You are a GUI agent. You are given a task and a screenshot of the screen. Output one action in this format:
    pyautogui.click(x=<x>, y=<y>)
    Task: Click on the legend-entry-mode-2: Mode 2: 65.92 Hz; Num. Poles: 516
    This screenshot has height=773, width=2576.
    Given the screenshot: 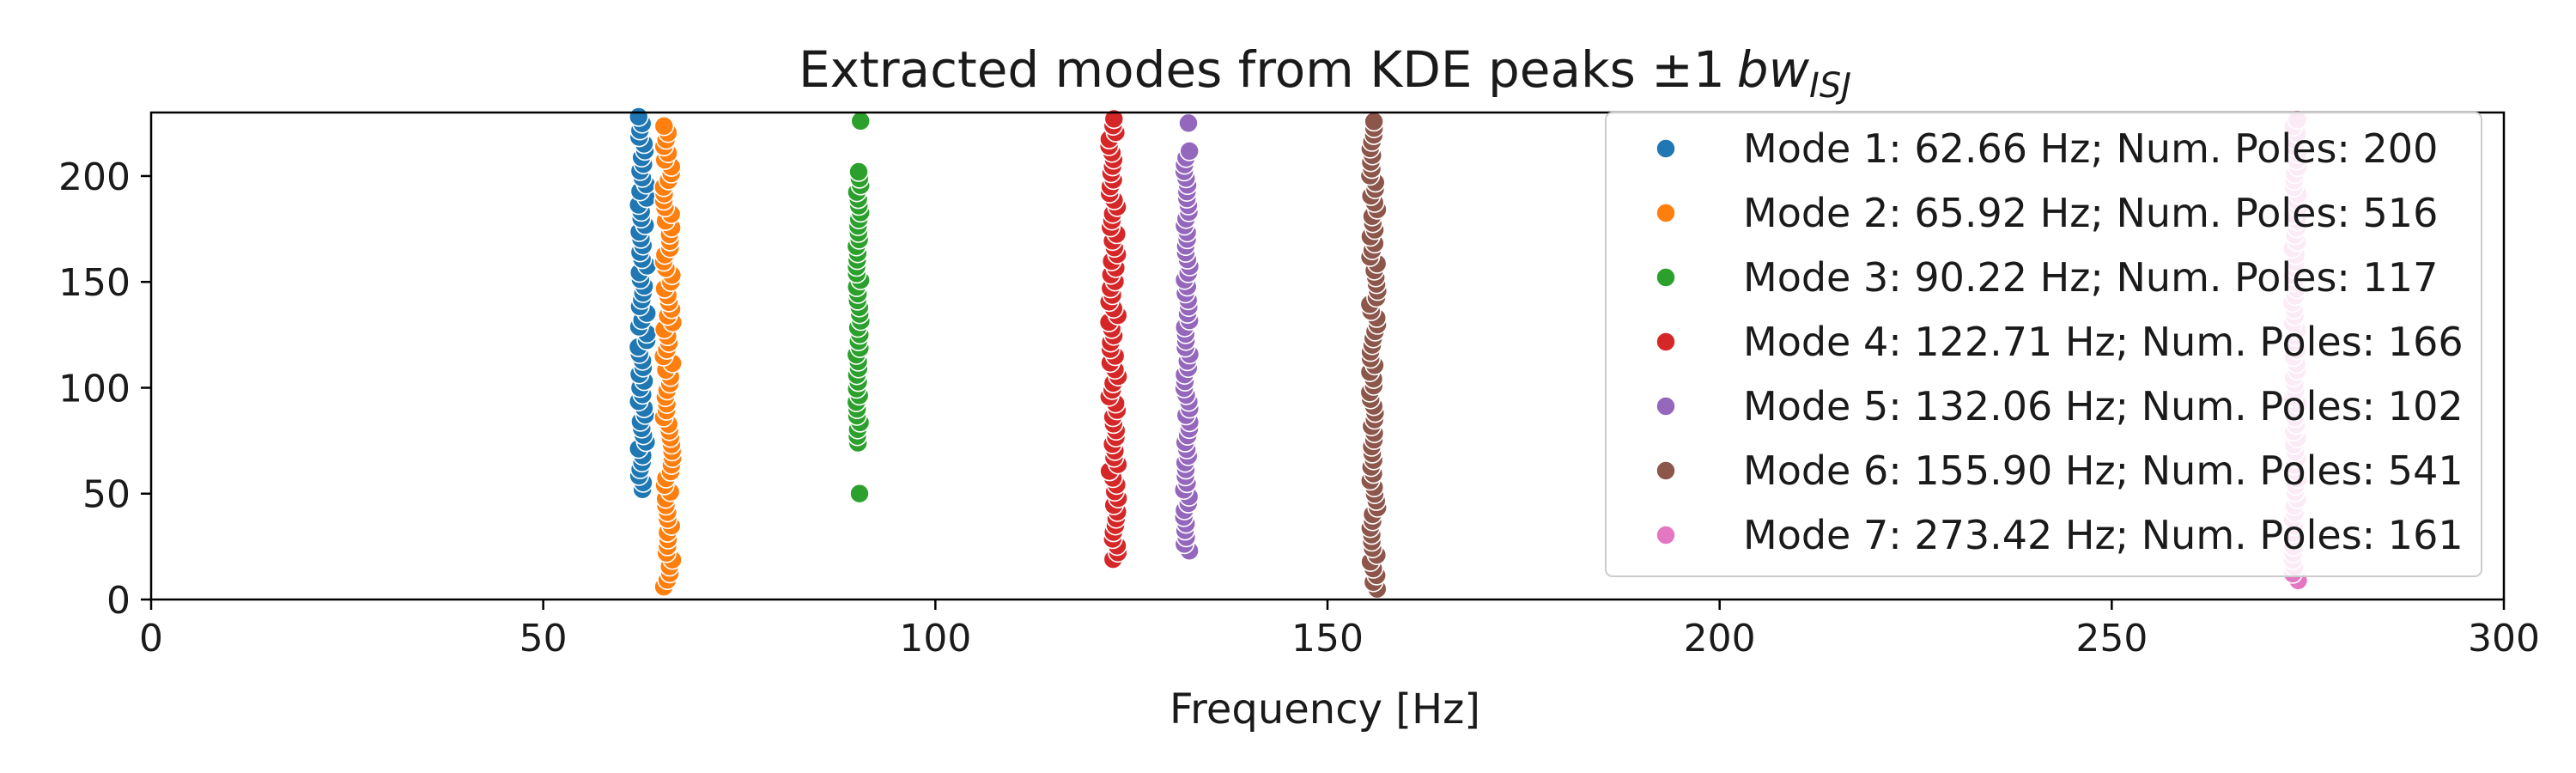 What is the action you would take?
    pyautogui.click(x=2090, y=213)
    